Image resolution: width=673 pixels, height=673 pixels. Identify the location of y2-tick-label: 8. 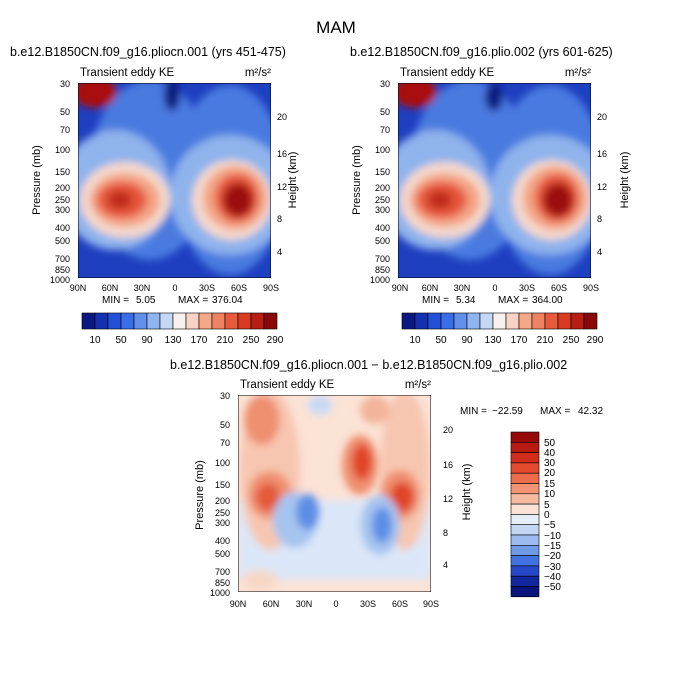
(599, 219).